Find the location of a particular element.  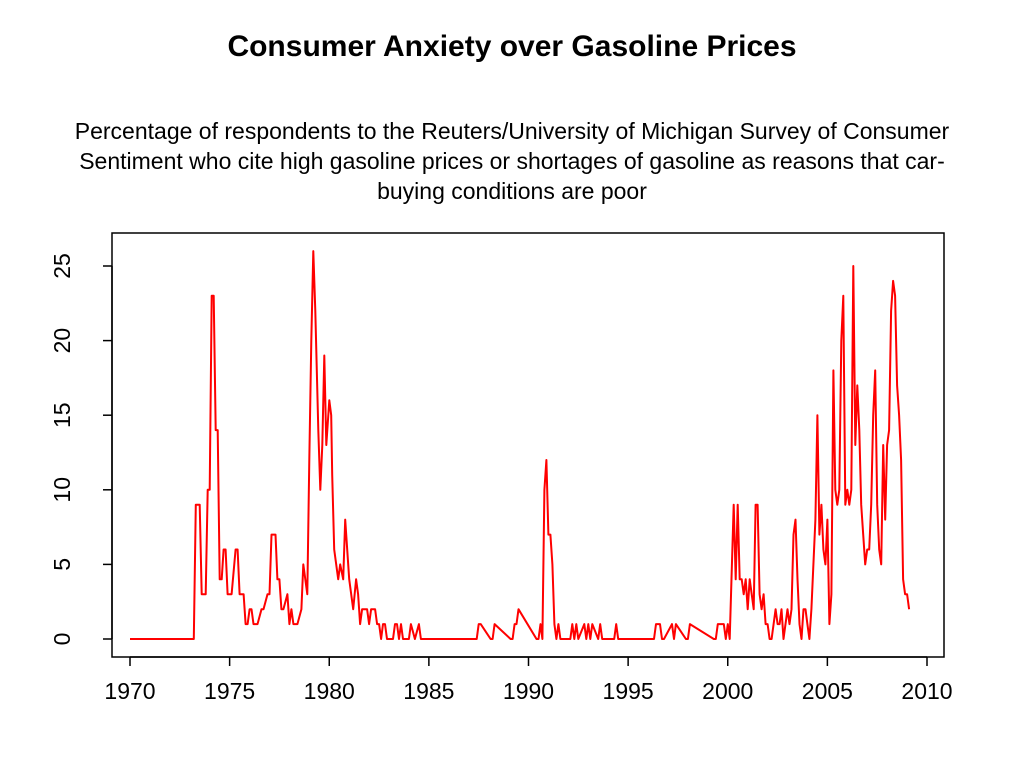

y-tick-label: 10 is located at coordinates (62, 490).